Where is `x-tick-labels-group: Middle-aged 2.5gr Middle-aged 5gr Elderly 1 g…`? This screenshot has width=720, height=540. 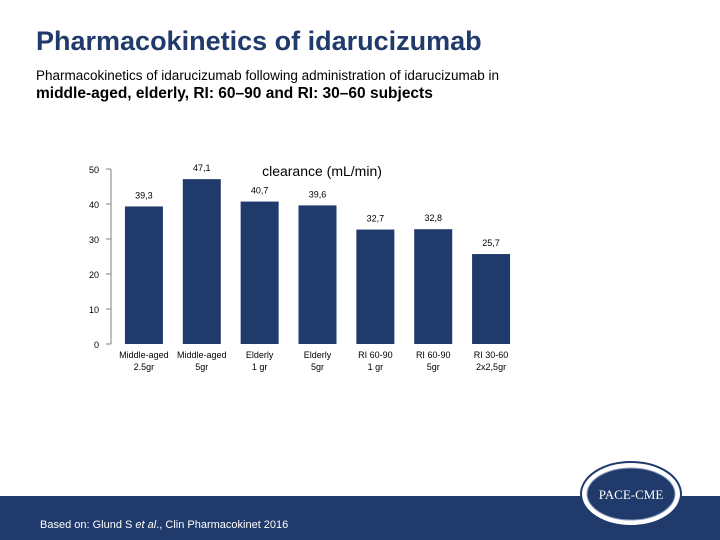 x-tick-labels-group: Middle-aged 2.5gr Middle-aged 5gr Elderly 1 g… is located at coordinates (313, 361).